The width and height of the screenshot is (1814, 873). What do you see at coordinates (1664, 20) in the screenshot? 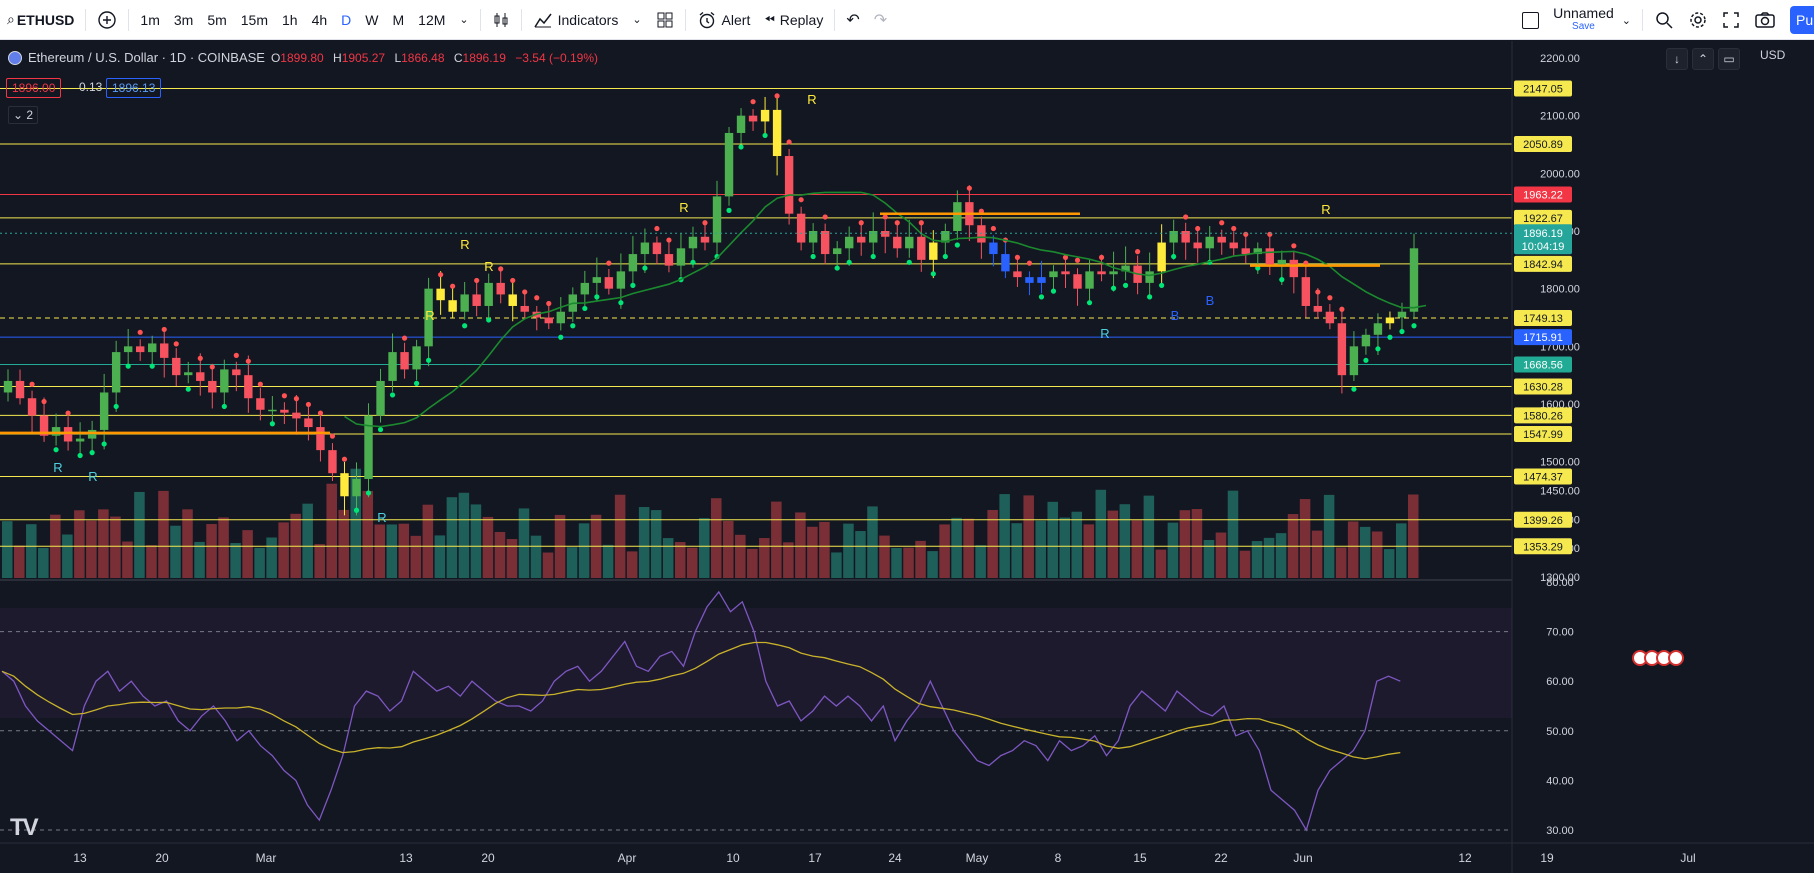
I see `quick-search-button` at bounding box center [1664, 20].